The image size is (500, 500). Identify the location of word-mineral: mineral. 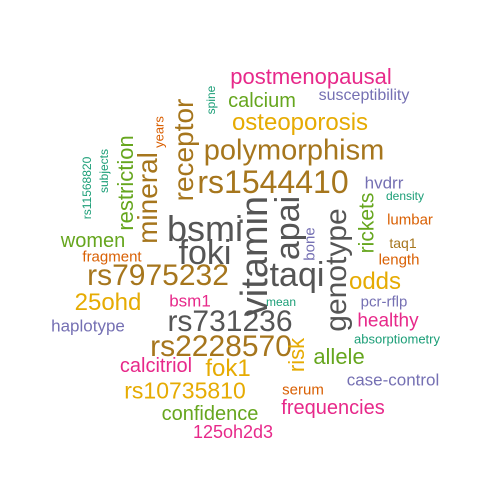
(147, 198).